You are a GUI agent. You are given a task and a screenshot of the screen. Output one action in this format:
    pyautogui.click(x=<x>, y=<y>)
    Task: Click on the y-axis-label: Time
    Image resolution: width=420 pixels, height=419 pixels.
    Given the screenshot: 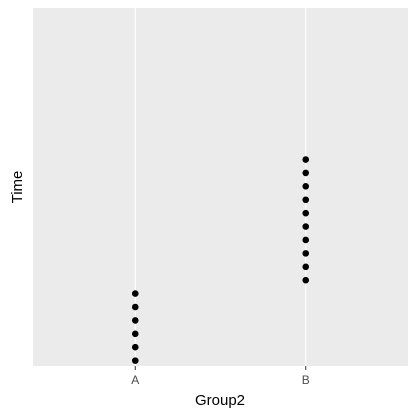 What is the action you would take?
    pyautogui.click(x=17, y=187)
    